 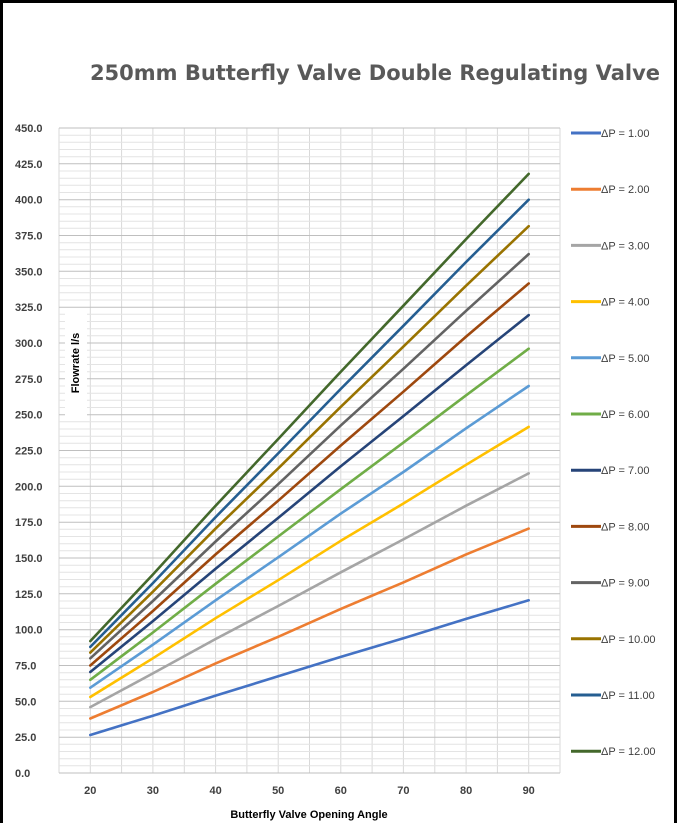 I want to click on y-tick-label: 100.0, so click(x=29, y=631).